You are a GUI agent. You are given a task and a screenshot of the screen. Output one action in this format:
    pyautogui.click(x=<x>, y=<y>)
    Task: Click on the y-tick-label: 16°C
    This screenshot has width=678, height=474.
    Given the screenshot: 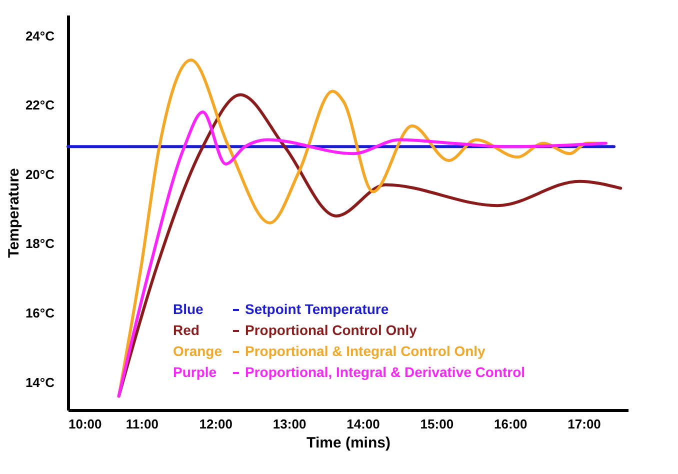 What is the action you would take?
    pyautogui.click(x=40, y=312)
    